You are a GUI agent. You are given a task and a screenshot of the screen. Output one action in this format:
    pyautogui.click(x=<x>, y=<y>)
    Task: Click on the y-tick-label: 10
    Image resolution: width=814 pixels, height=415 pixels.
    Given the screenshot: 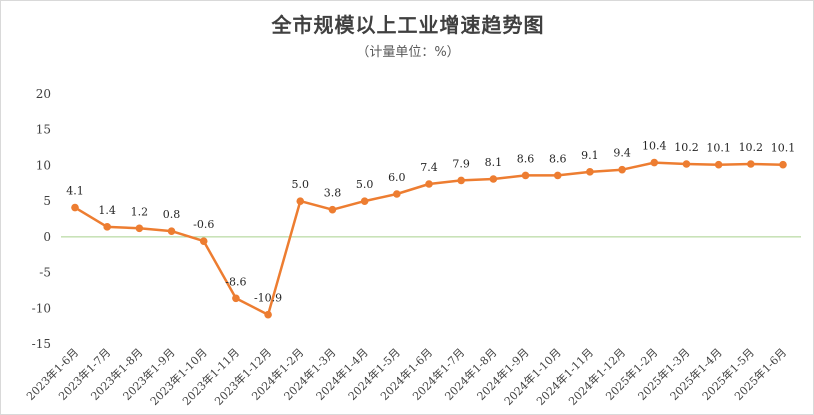 What is the action you would take?
    pyautogui.click(x=43, y=165)
    